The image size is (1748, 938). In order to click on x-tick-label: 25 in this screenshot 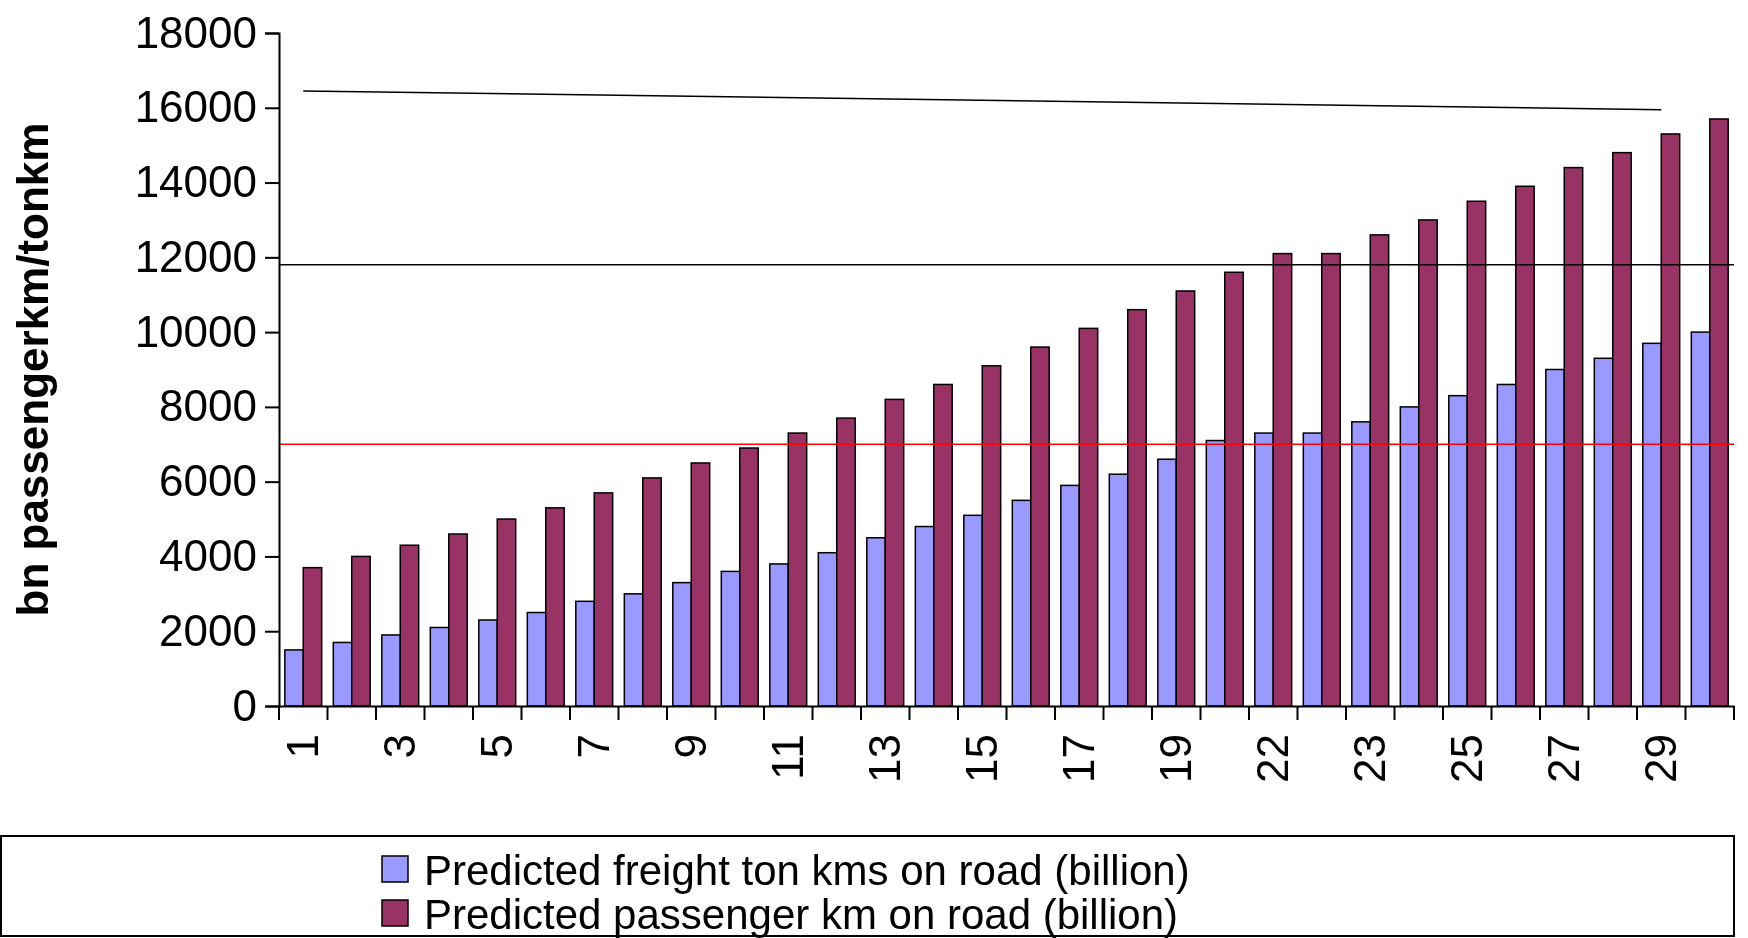, I will do `click(1466, 758)`.